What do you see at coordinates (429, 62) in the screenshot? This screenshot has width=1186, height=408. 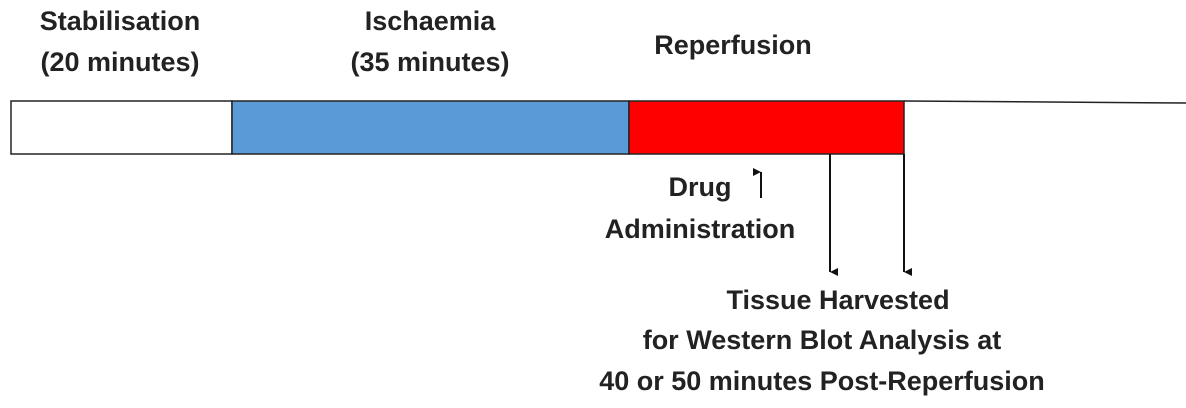 I see `phase-sublabel: (35 minutes)` at bounding box center [429, 62].